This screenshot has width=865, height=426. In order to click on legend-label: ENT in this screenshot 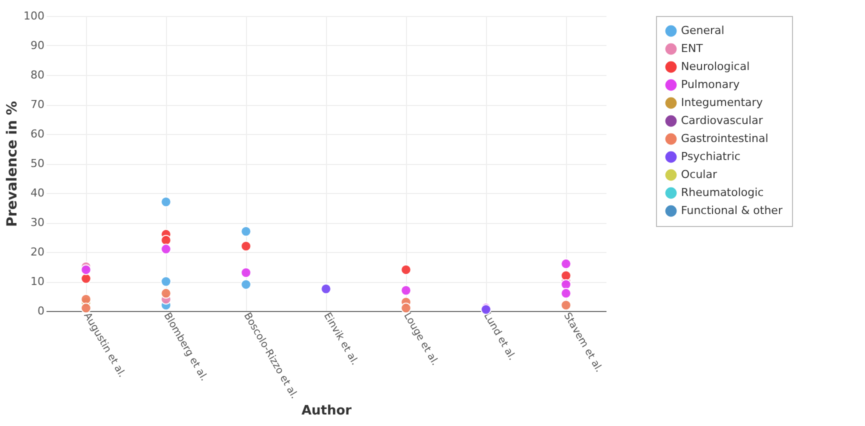, I will do `click(692, 48)`.